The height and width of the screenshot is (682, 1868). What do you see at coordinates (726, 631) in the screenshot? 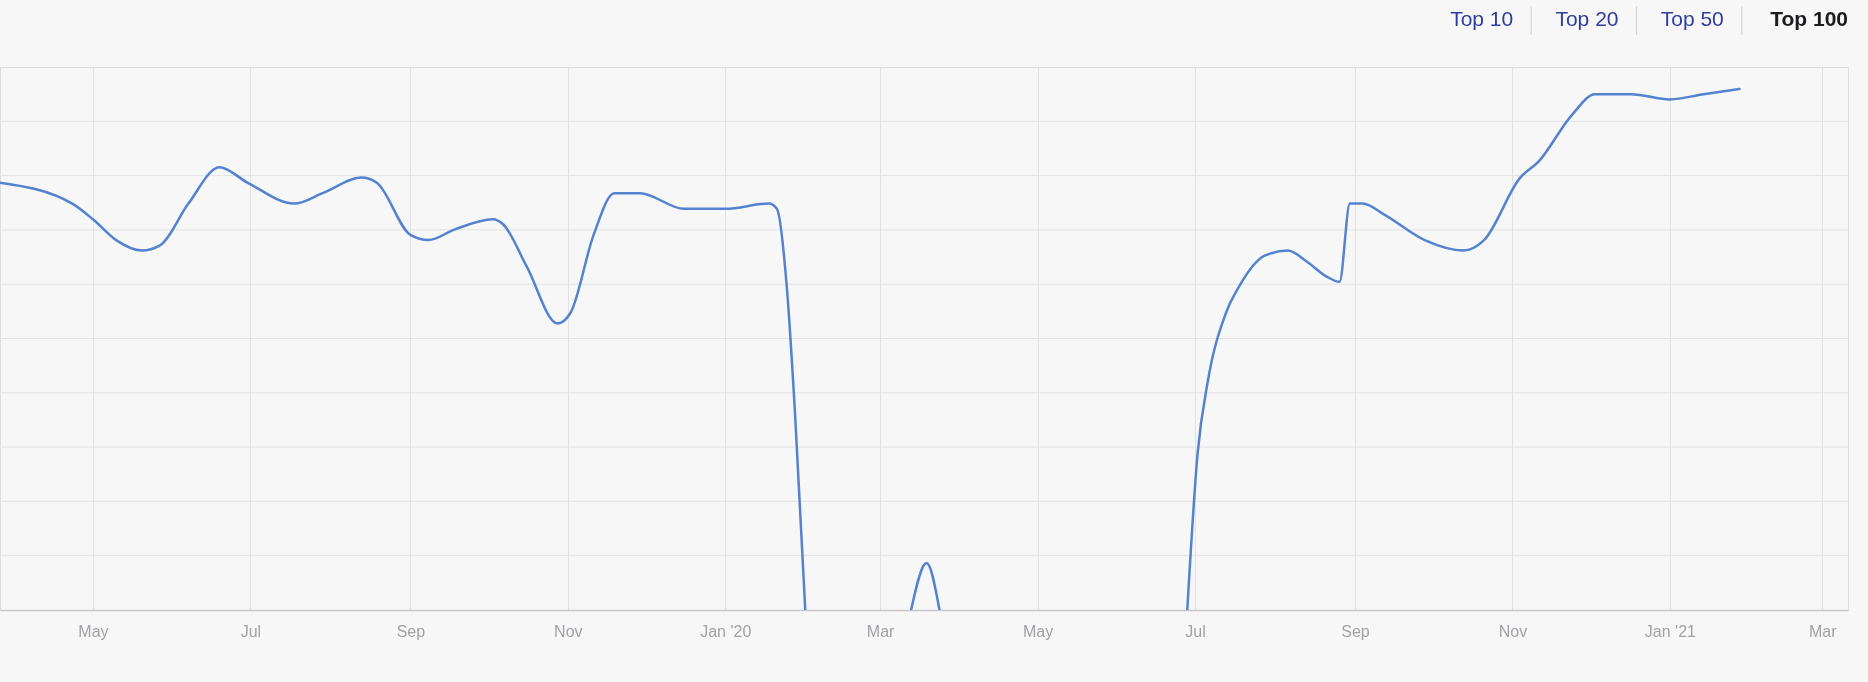
I see `x-tick-label: Jan '20` at bounding box center [726, 631].